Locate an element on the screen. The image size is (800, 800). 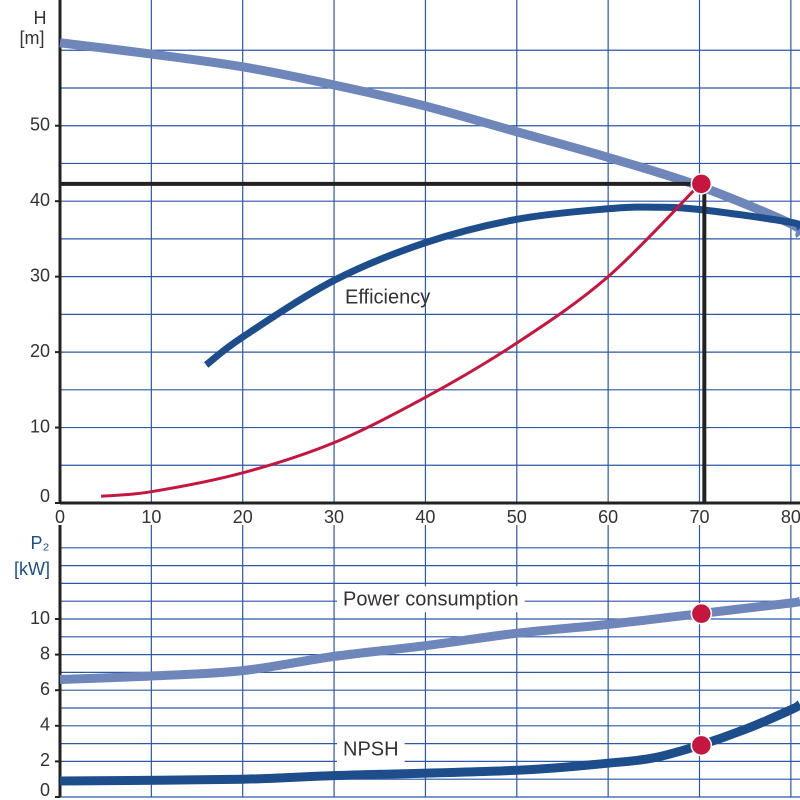
curve-label: Efficiency is located at coordinates (387, 297).